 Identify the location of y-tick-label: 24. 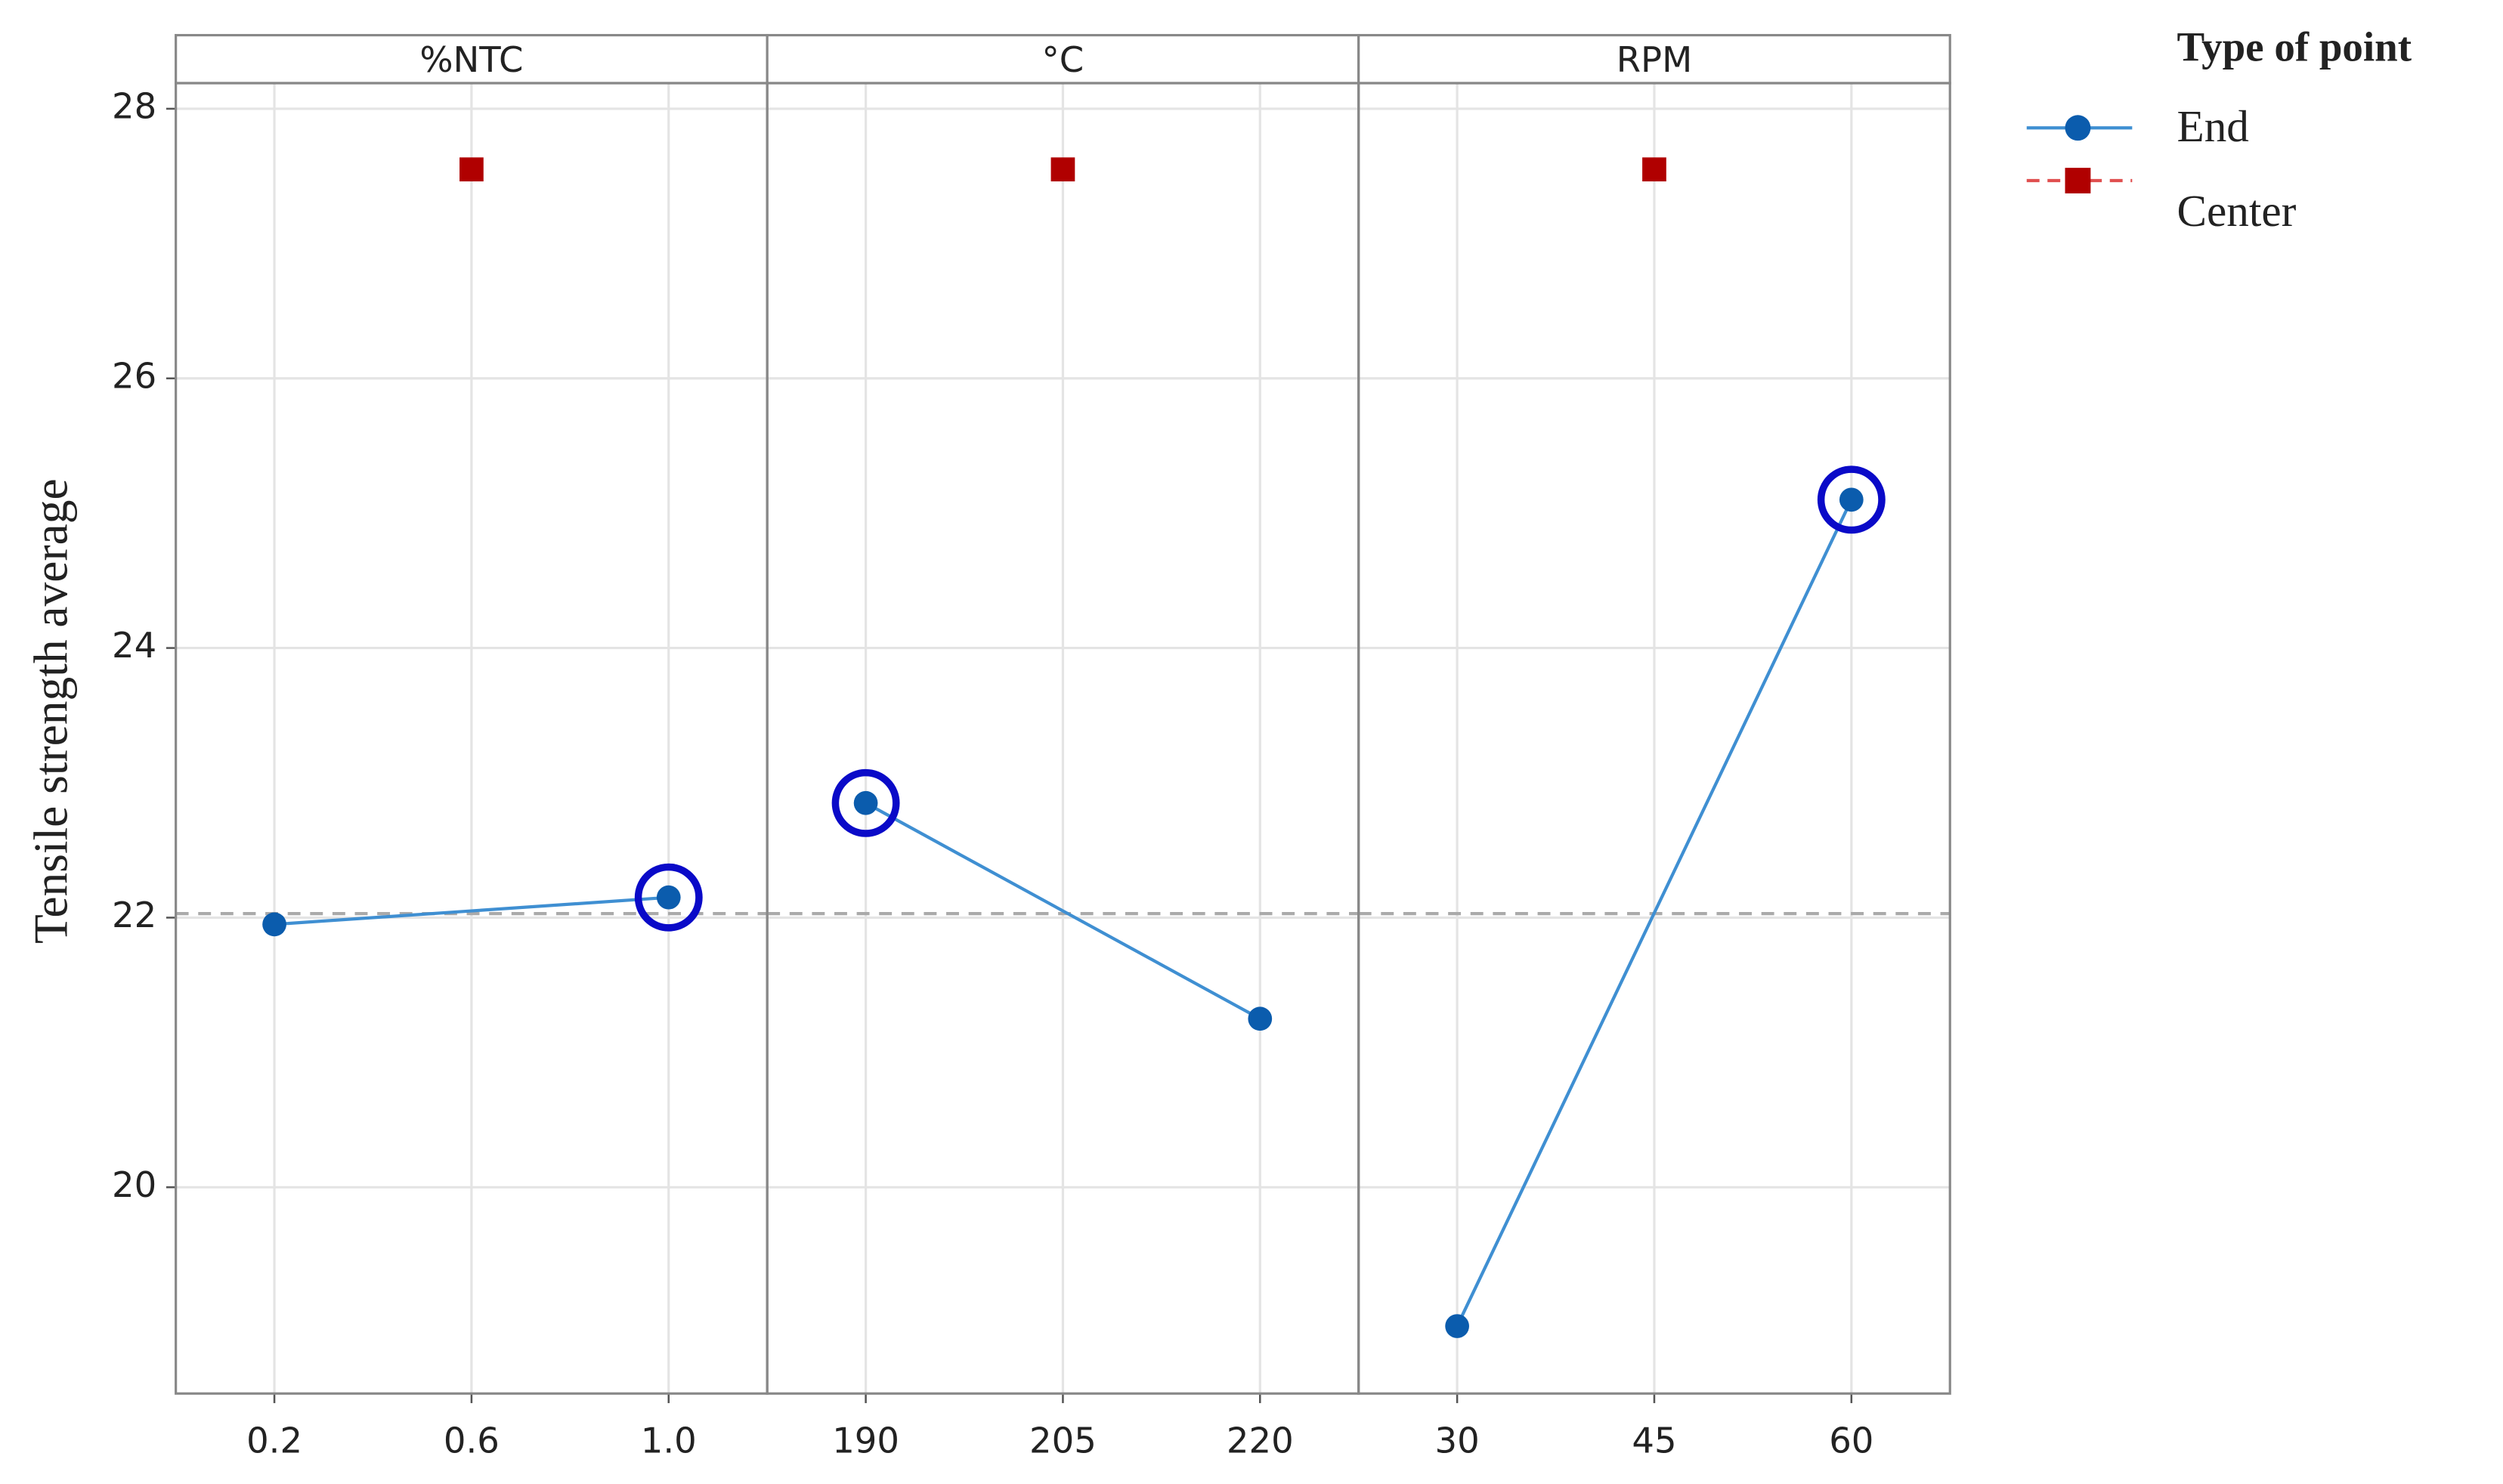
(134, 645).